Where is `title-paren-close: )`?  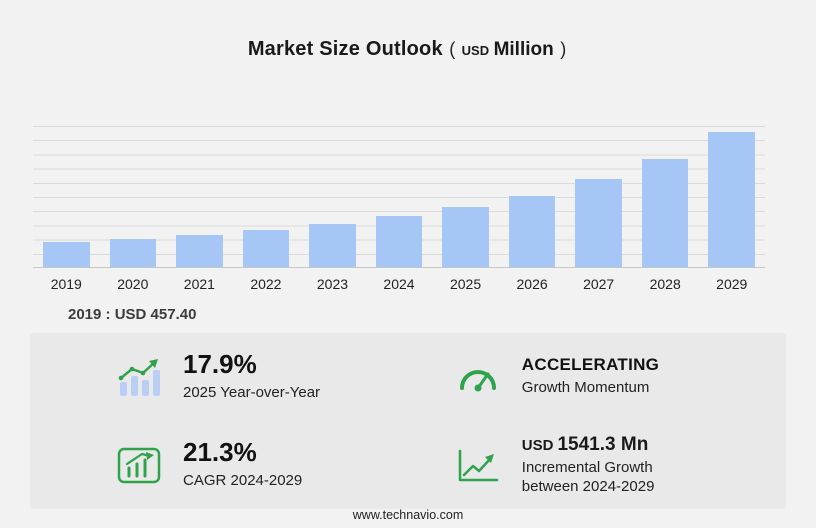 title-paren-close: ) is located at coordinates (563, 49).